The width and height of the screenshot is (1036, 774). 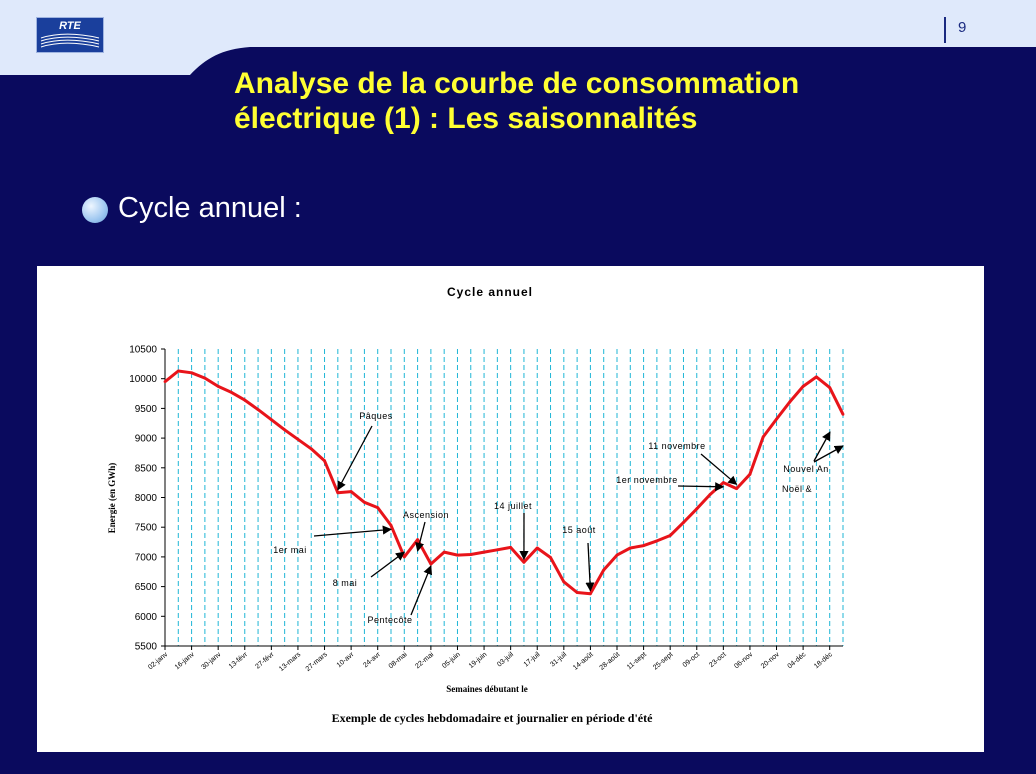 I want to click on page-number: 9, so click(x=959, y=30).